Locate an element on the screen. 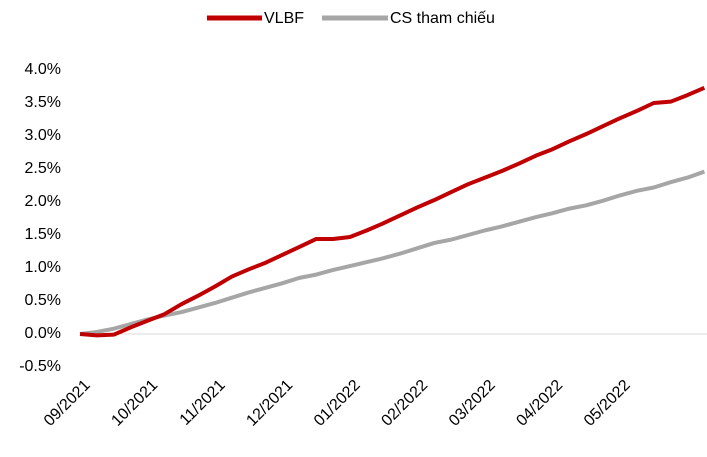 Image resolution: width=707 pixels, height=457 pixels. y-tick-label: 0.0% is located at coordinates (43, 333).